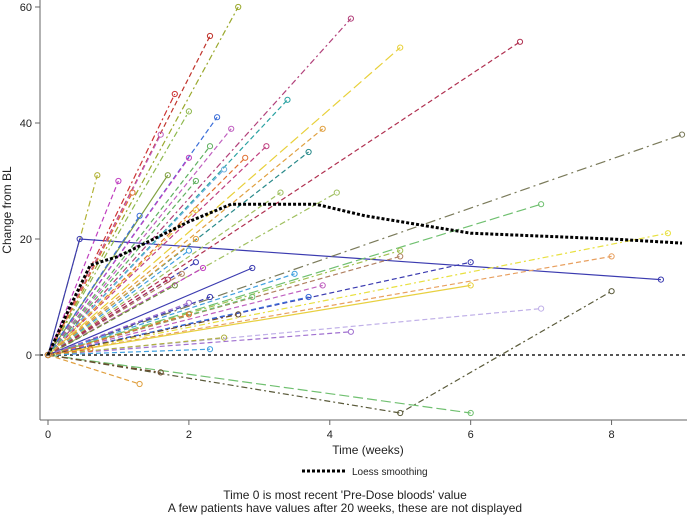 Image resolution: width=690 pixels, height=519 pixels. What do you see at coordinates (189, 435) in the screenshot?
I see `x-tick-label: 2` at bounding box center [189, 435].